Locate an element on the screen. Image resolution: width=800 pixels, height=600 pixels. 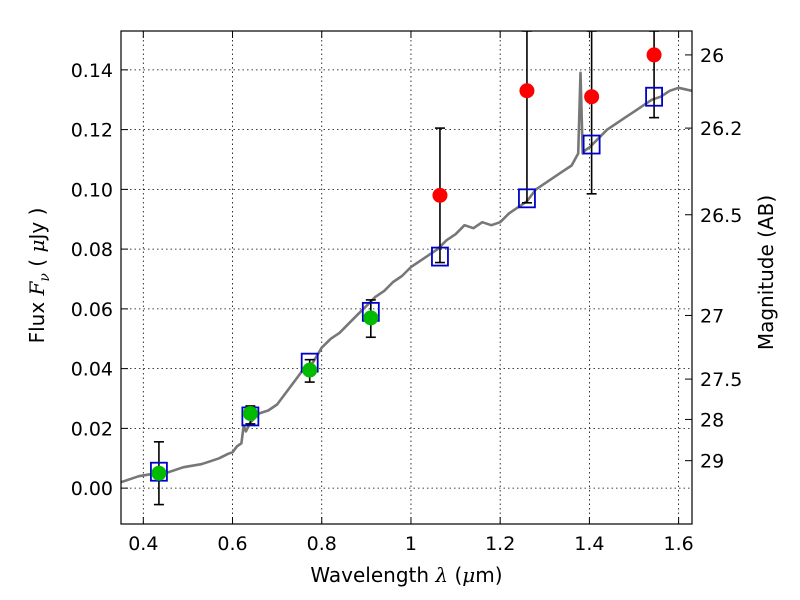
x-axis-title: Wavelength λ (μm) is located at coordinates (406, 575).